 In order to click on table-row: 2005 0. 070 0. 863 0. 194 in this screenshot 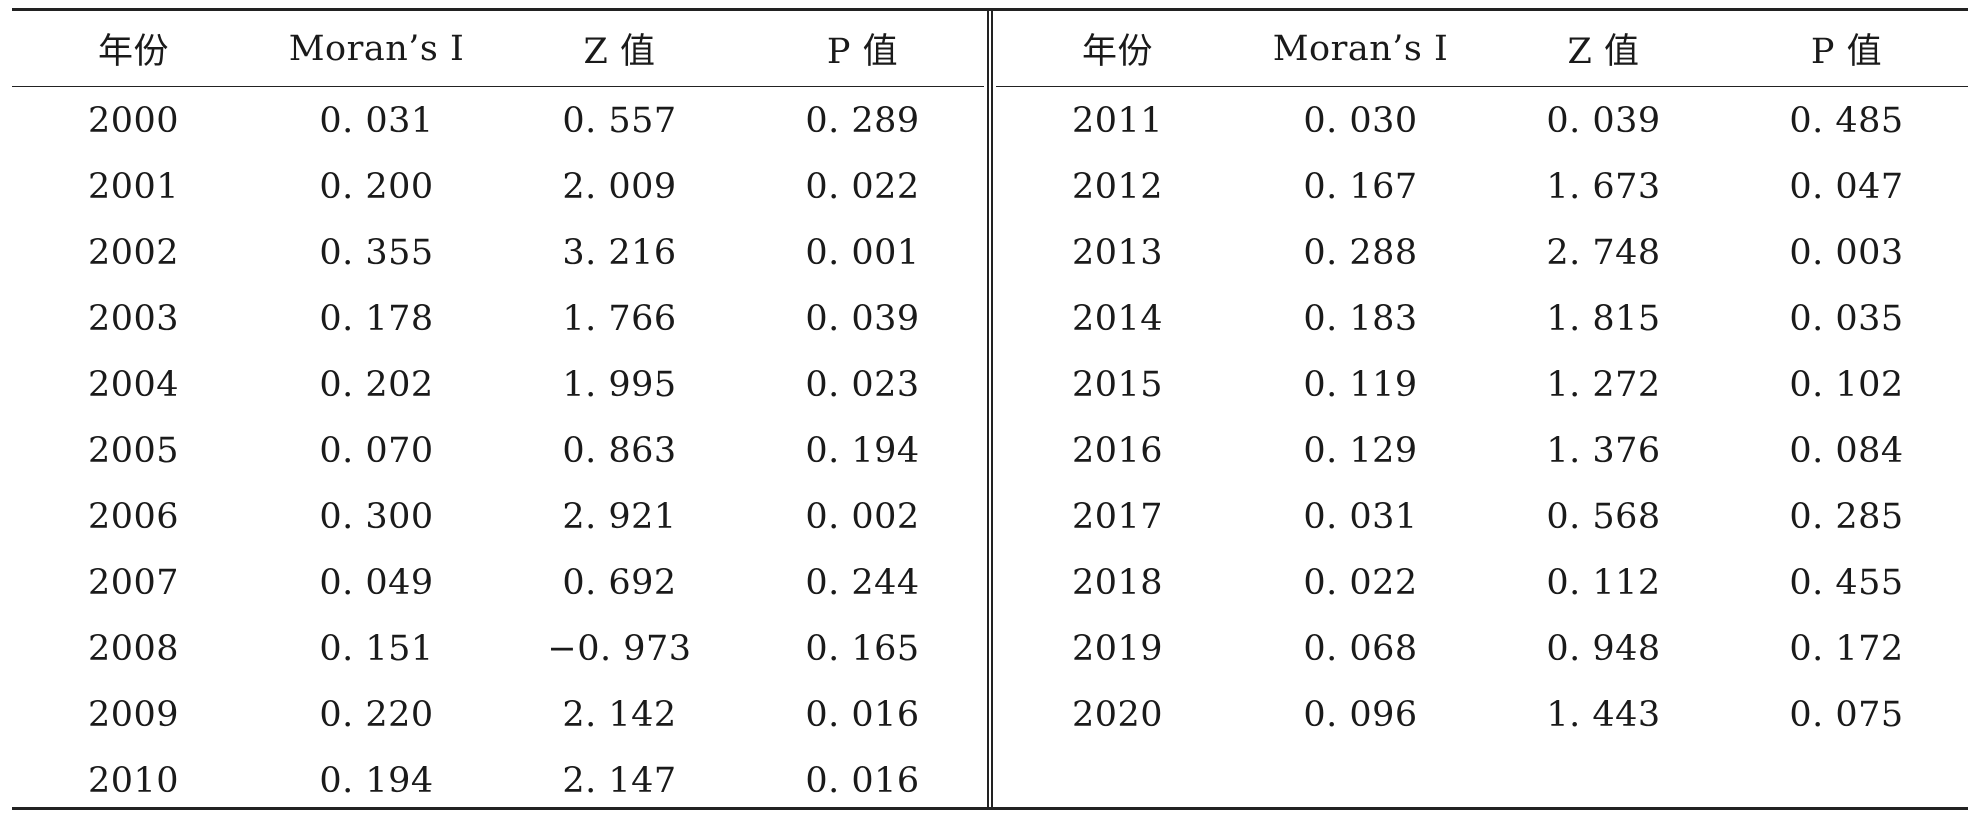, I will do `click(498, 451)`.